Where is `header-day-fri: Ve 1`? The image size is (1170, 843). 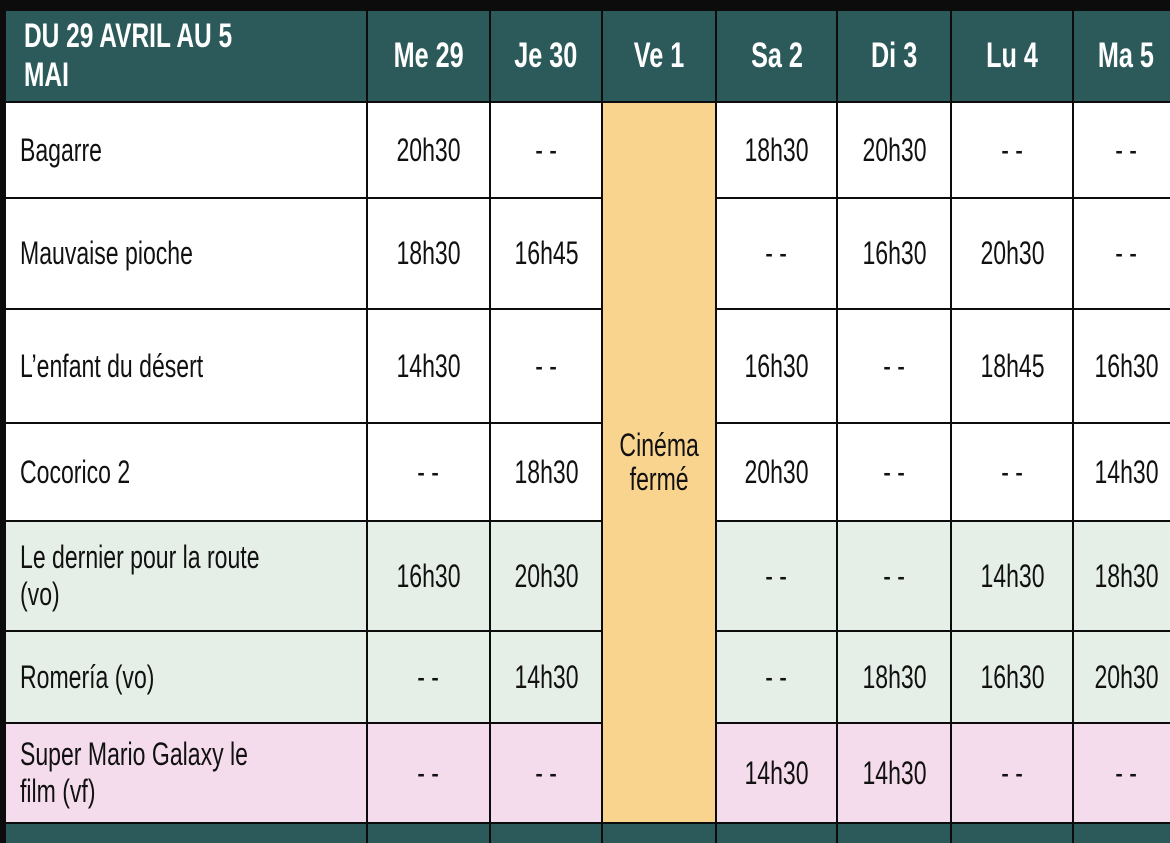
header-day-fri: Ve 1 is located at coordinates (659, 56).